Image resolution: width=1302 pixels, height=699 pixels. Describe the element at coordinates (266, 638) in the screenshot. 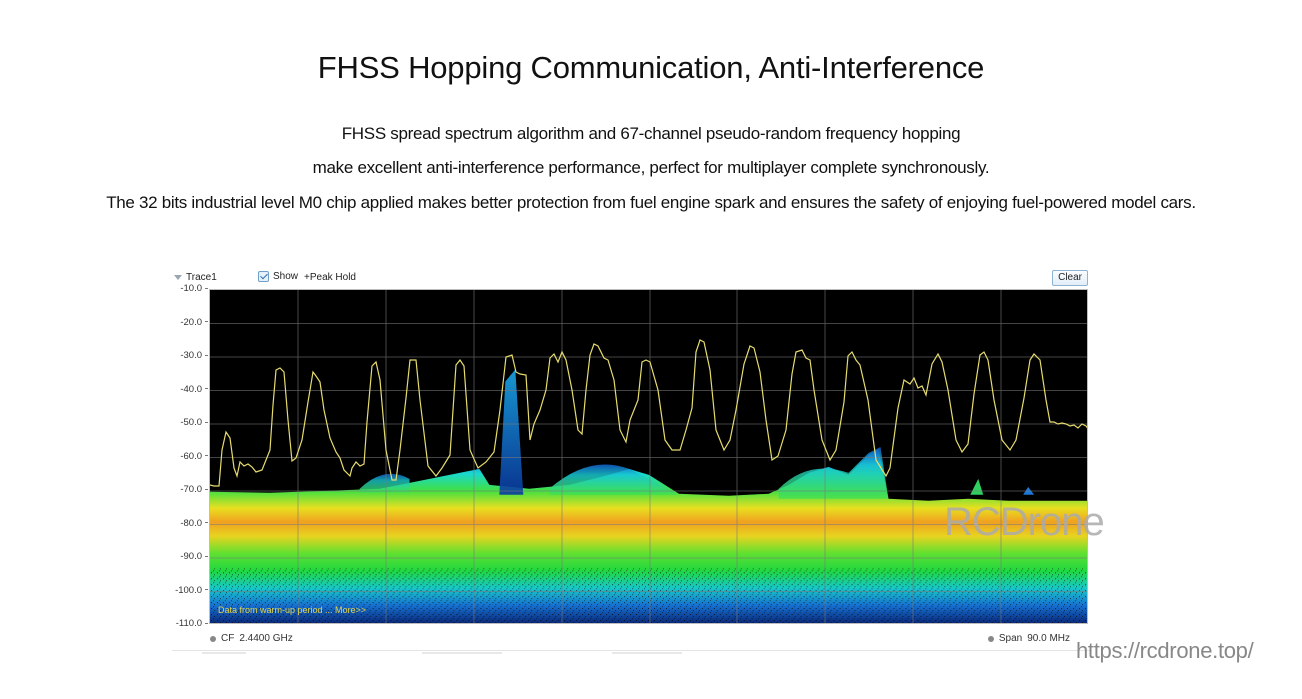

I see `cf-value: 2.4400 GHz` at that location.